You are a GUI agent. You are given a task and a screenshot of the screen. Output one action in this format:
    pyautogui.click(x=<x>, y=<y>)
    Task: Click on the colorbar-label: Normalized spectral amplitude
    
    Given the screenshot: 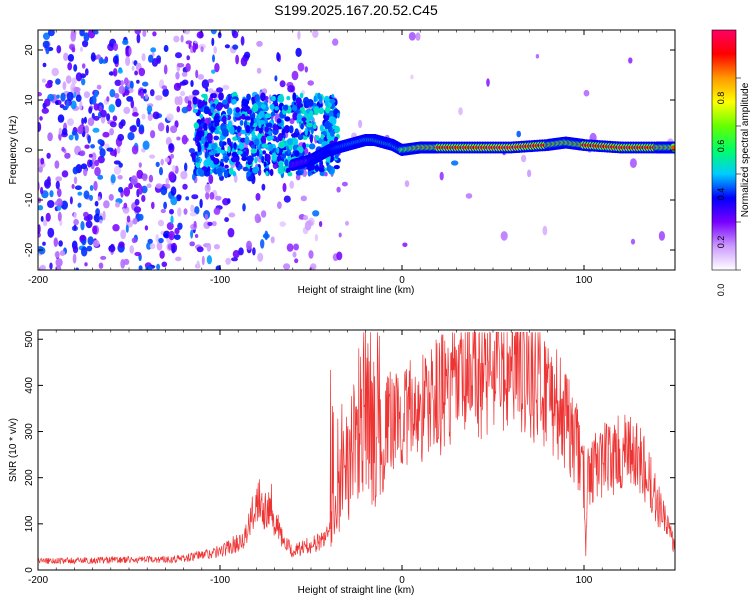 What is the action you would take?
    pyautogui.click(x=745, y=149)
    